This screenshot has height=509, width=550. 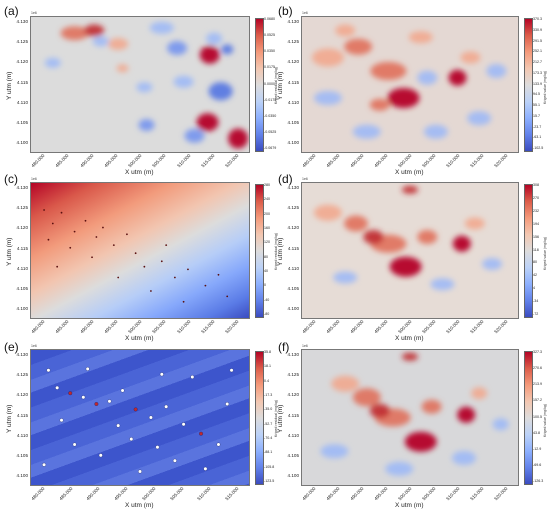 I want to click on chart-d-colorbar-tick: 232, so click(x=536, y=210).